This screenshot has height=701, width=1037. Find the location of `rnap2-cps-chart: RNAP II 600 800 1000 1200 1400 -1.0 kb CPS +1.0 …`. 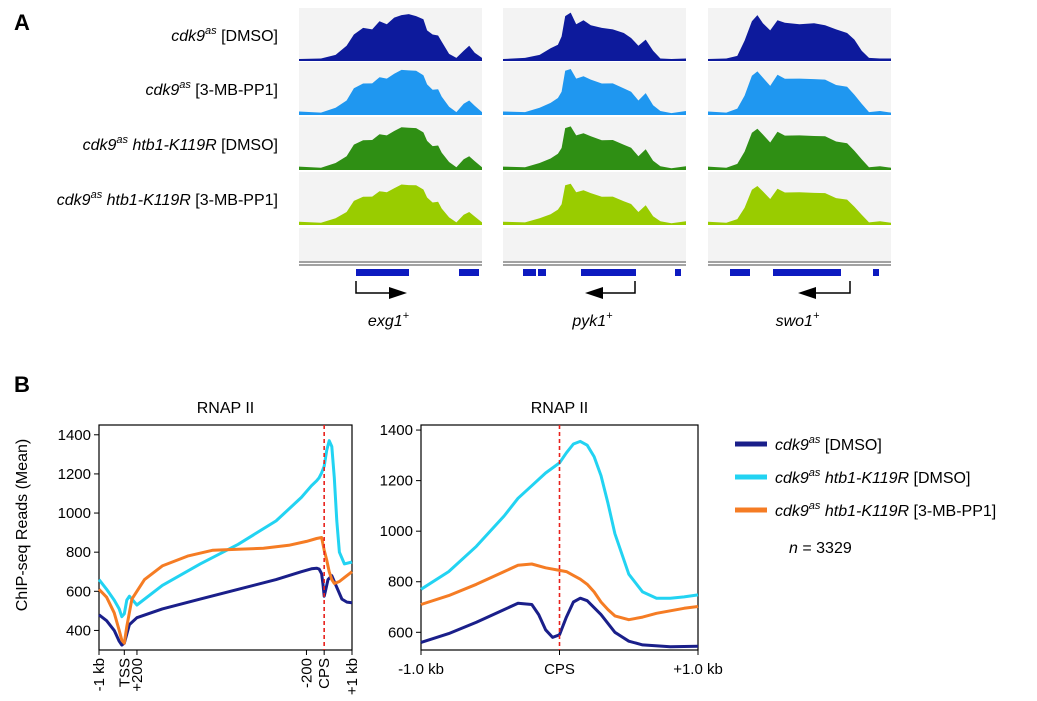

rnap2-cps-chart: RNAP II 600 800 1000 1200 1400 -1.0 kb CPS +1.0 … is located at coordinates (551, 539).